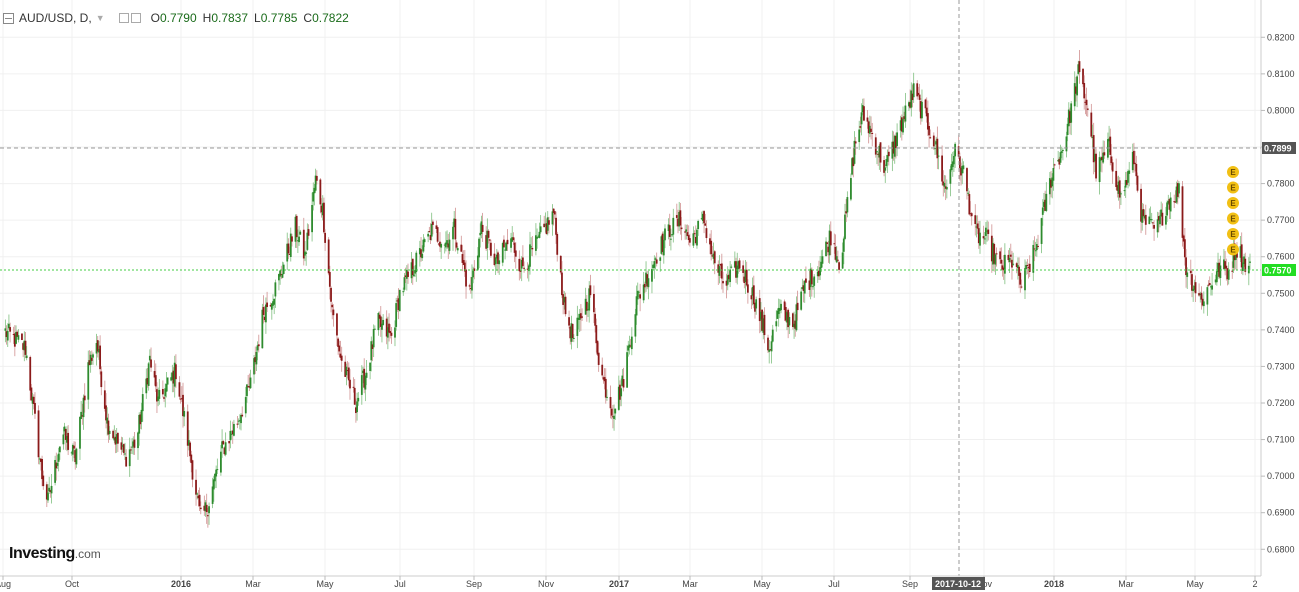 This screenshot has height=592, width=1299. I want to click on collapse-icon, so click(8, 18).